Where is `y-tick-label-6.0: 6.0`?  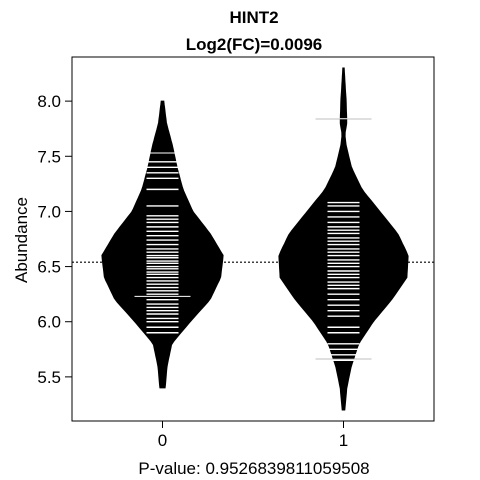
y-tick-label-6.0: 6.0 is located at coordinates (49, 322).